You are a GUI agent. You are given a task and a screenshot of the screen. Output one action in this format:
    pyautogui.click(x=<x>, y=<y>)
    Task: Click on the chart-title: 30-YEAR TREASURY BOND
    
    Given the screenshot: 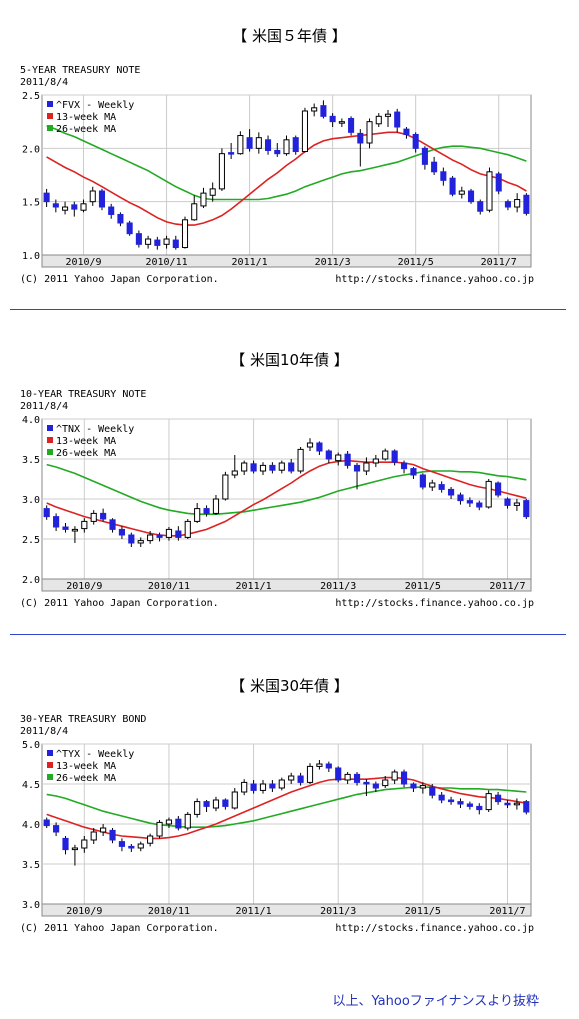 What is the action you would take?
    pyautogui.click(x=83, y=719)
    